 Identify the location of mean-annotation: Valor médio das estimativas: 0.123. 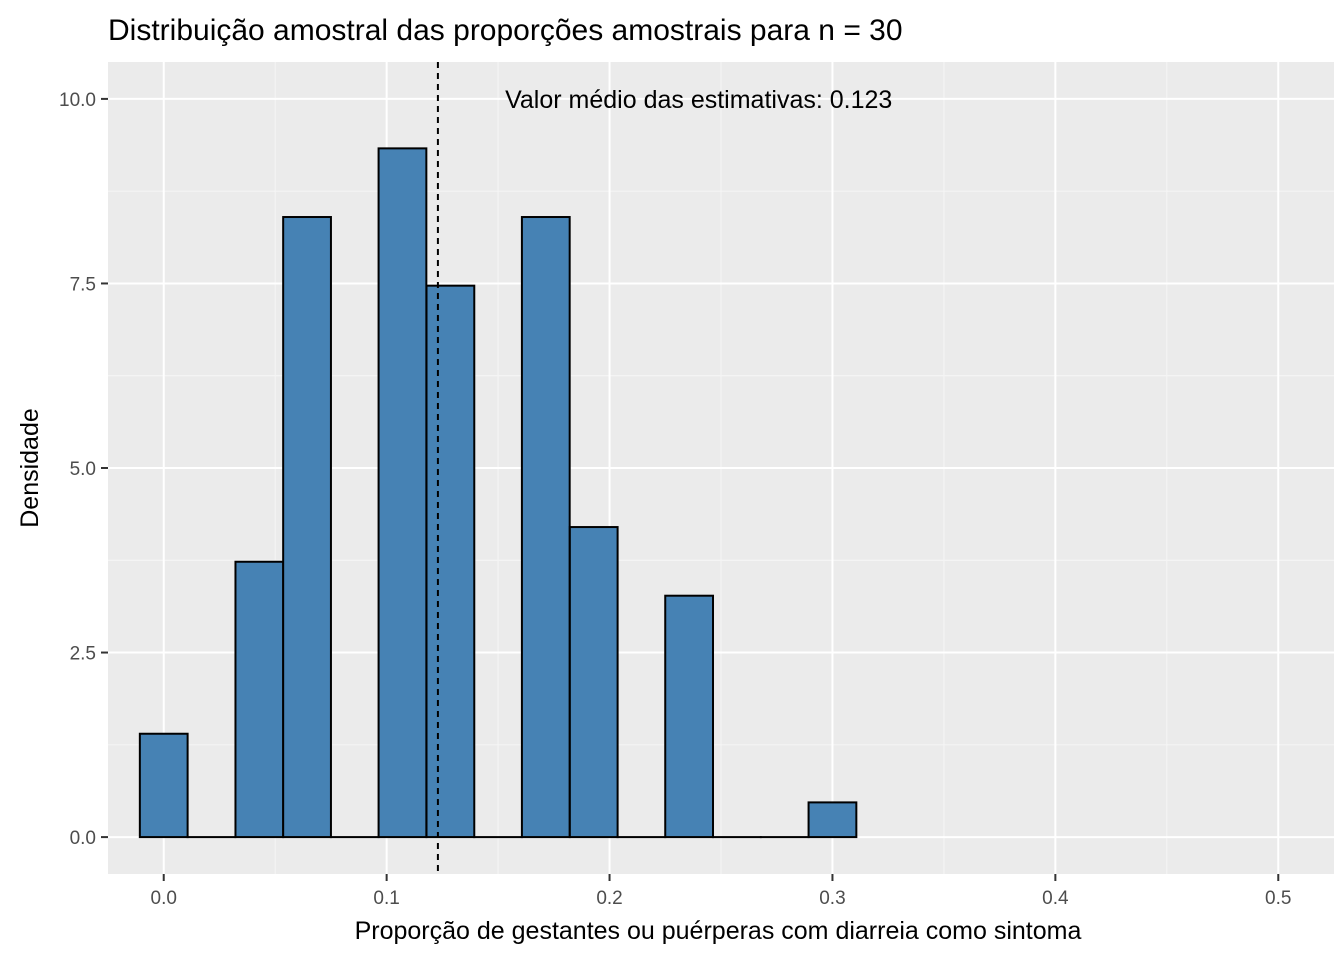
(698, 100).